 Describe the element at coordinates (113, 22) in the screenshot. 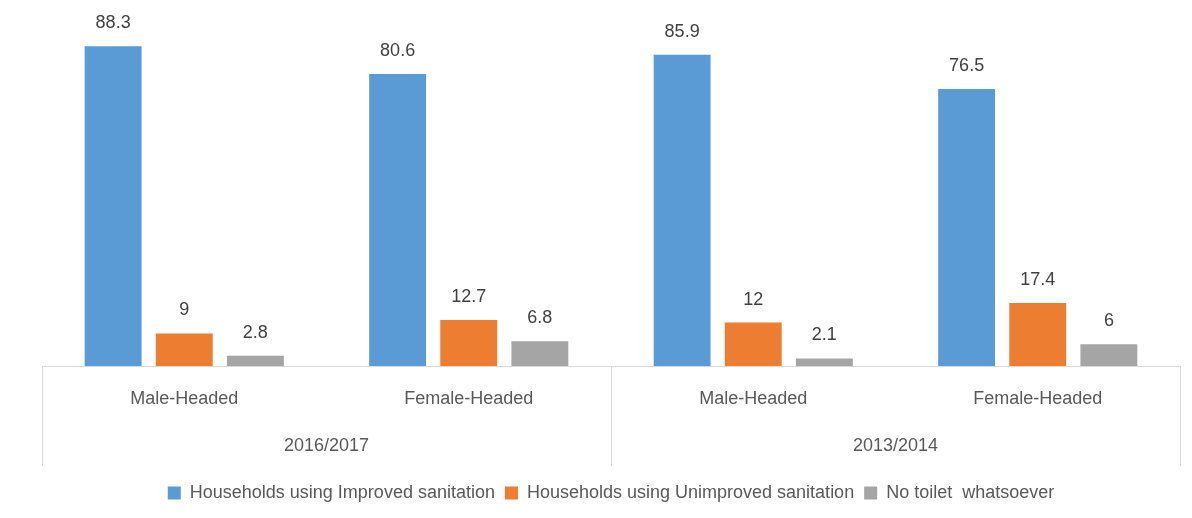

I see `data-label: 88.3` at that location.